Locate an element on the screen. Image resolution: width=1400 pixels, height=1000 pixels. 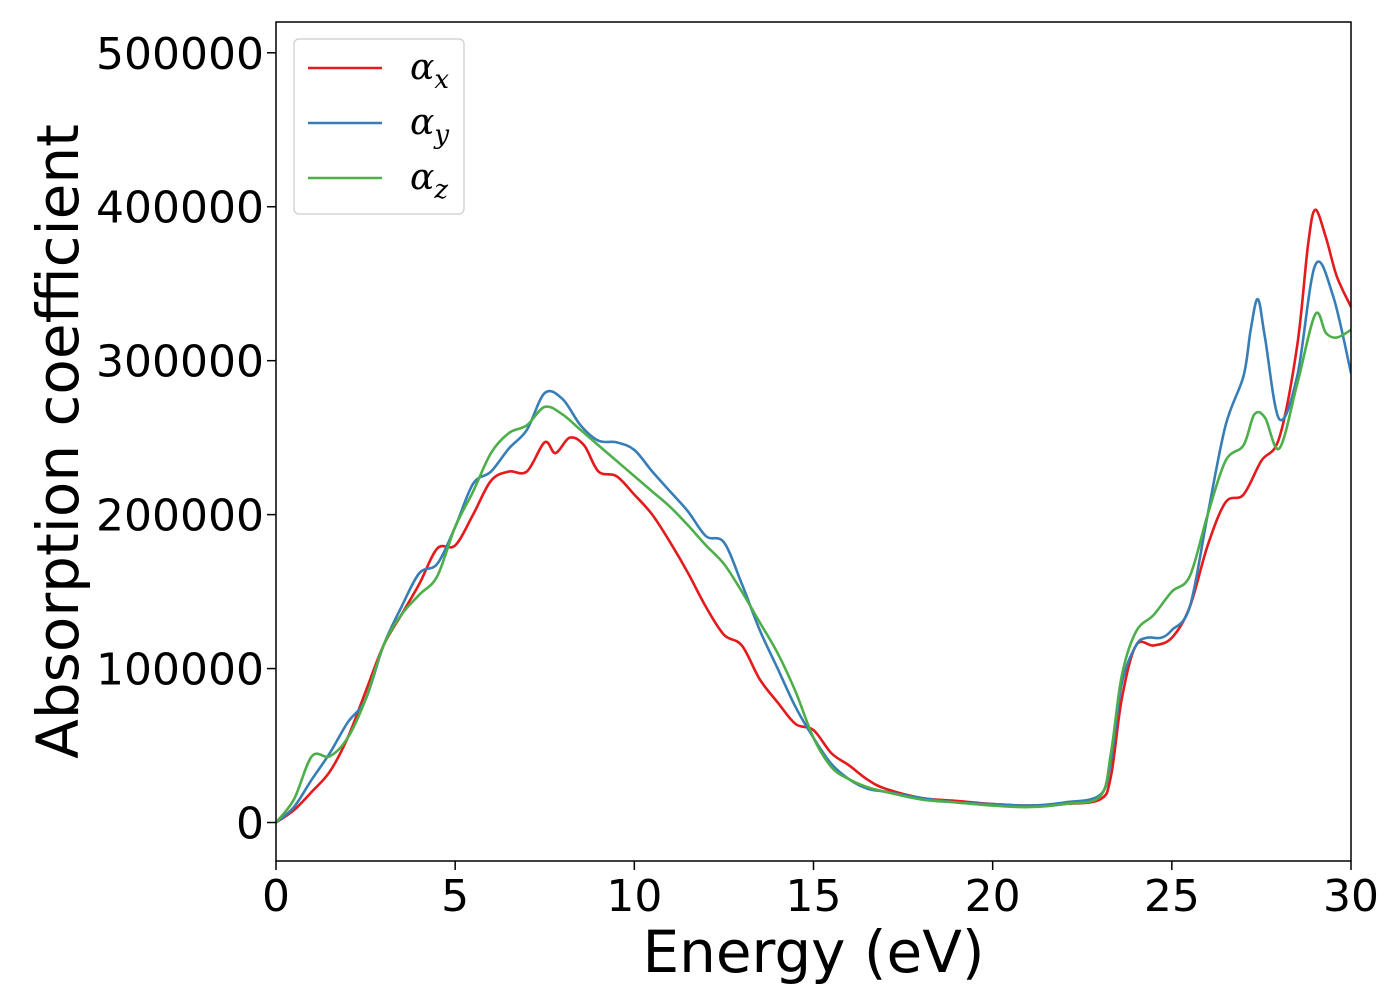
x-axis-label: Energy (eV) is located at coordinates (813, 952).